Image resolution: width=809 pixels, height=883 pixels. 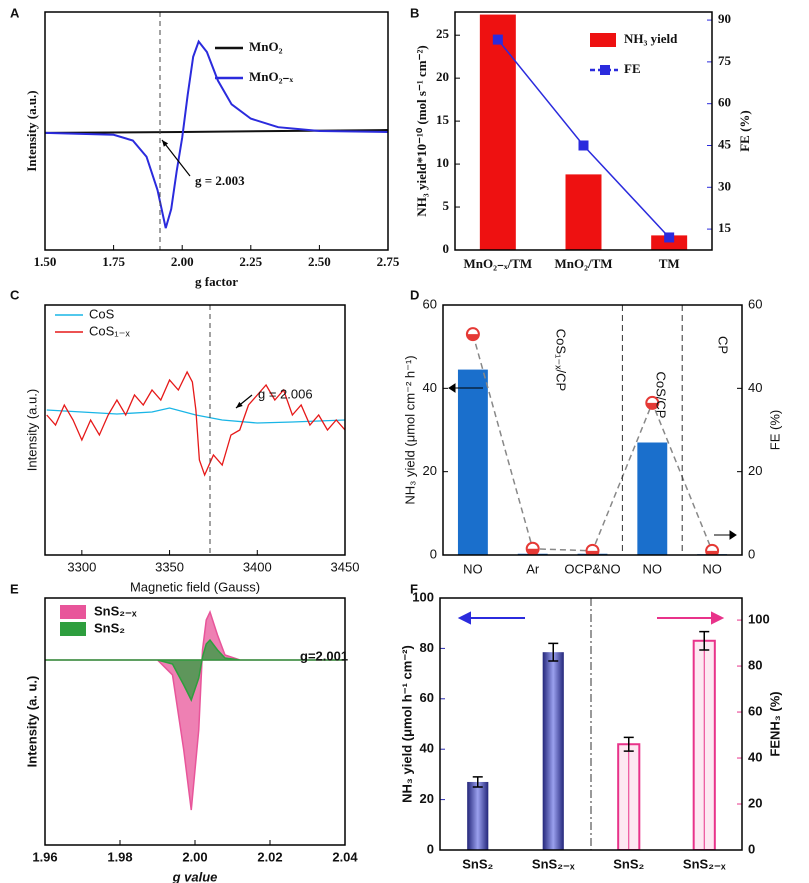 I want to click on x-tick-label: TM, so click(x=669, y=263).